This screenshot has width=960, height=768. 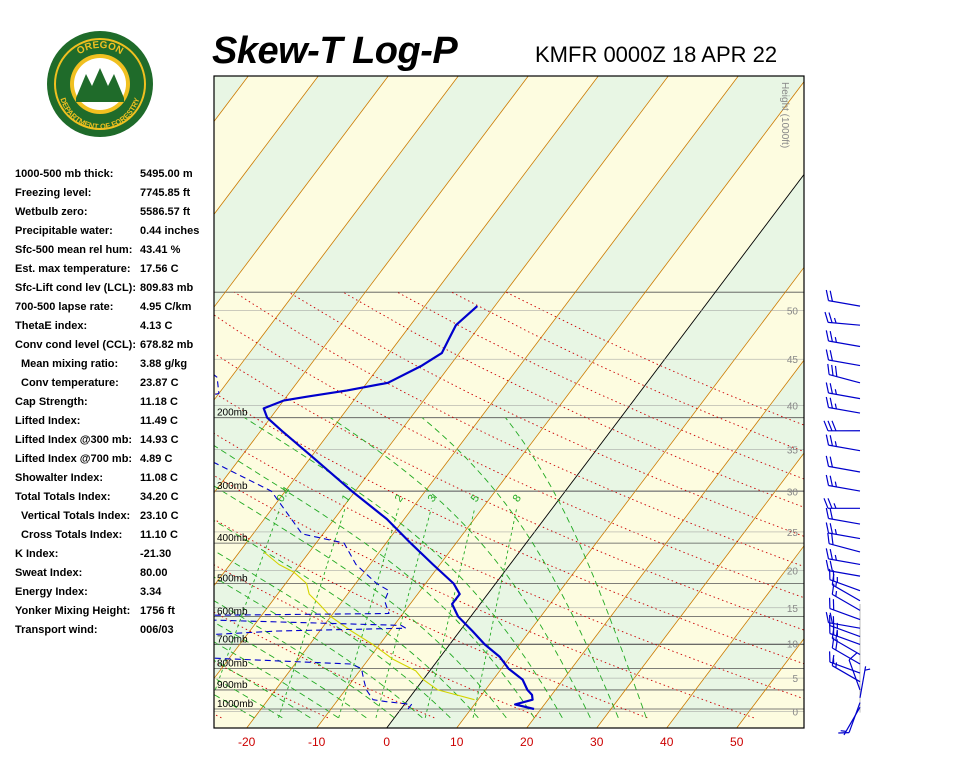 I want to click on mixing-ratio-label: 5, so click(x=475, y=499).